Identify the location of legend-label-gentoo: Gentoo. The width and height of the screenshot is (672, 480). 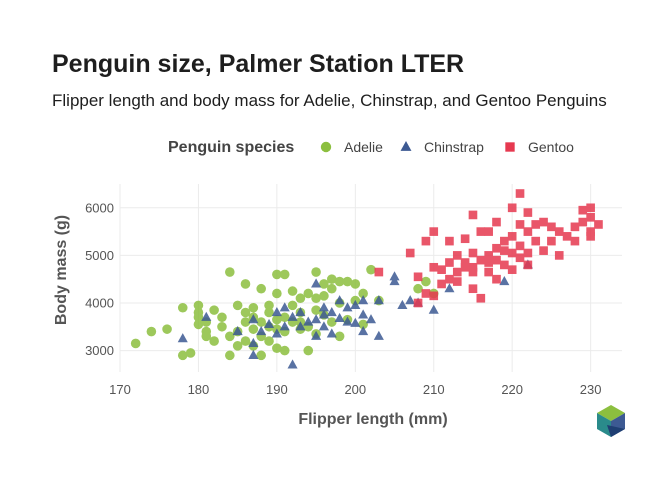
(551, 147).